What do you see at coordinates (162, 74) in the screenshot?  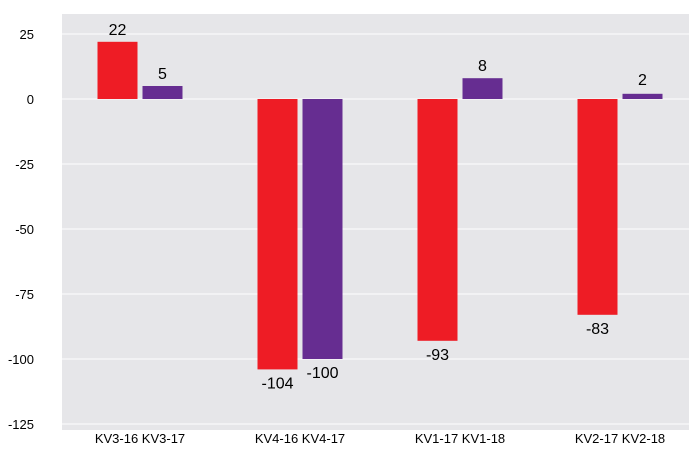 I see `data-label: 5` at bounding box center [162, 74].